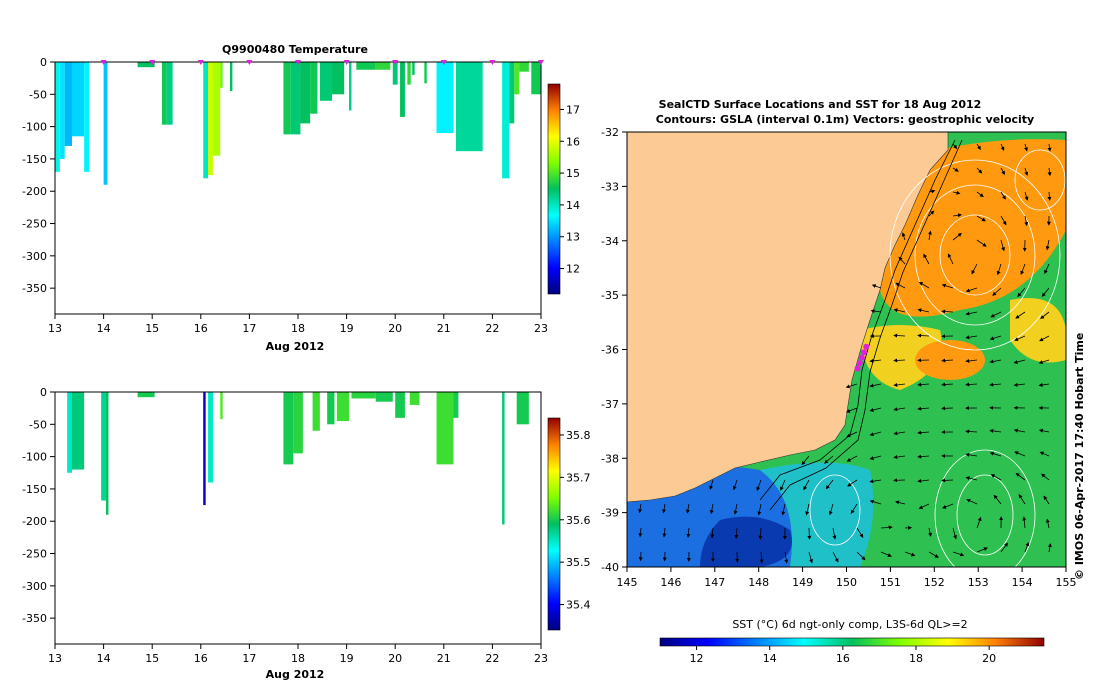  I want to click on colorbar-tick-label-1: 35.5, so click(578, 562).